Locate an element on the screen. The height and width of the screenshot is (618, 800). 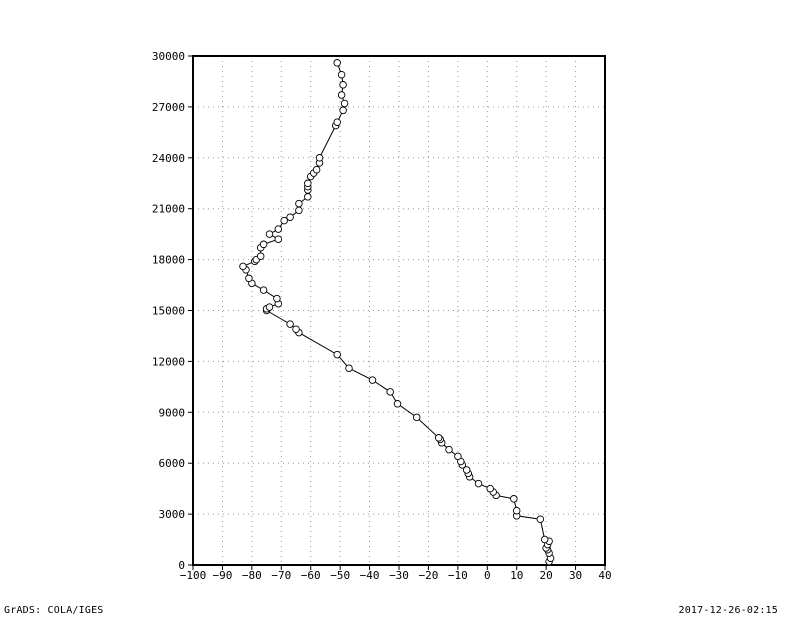
x-tick-label: 20 is located at coordinates (546, 575).